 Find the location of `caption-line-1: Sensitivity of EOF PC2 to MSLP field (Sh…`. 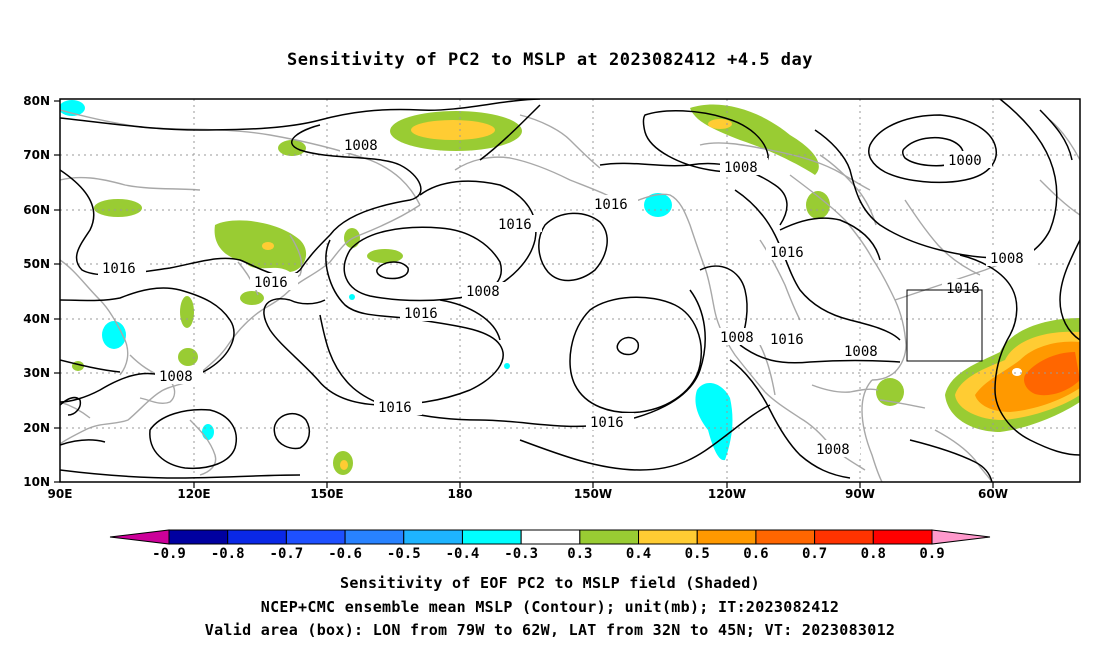

caption-line-1: Sensitivity of EOF PC2 to MSLP field (Sh… is located at coordinates (550, 583).